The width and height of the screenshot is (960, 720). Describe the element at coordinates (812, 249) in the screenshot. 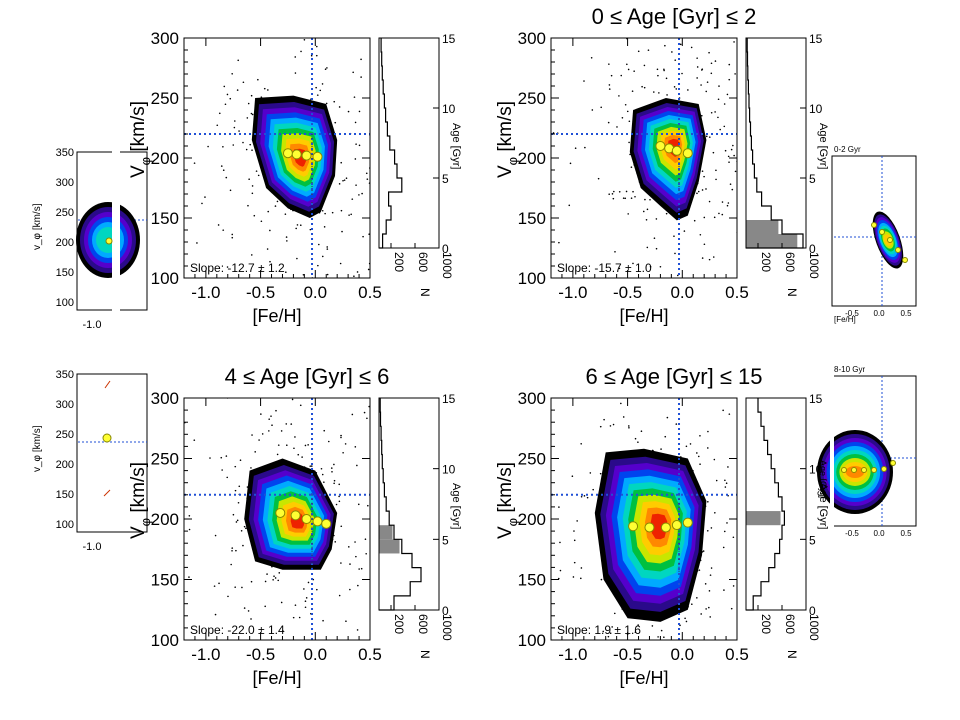

I see `histogram-y-tick-label: 0` at that location.